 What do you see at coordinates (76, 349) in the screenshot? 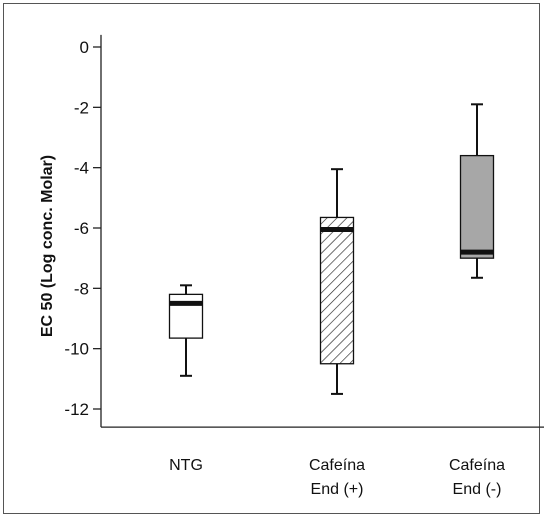
I see `y-tick-label: -10` at bounding box center [76, 349].